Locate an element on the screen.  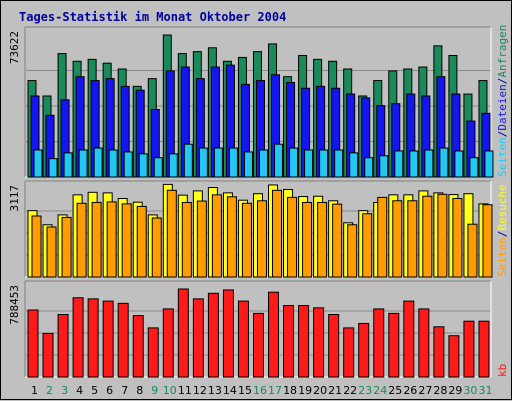
day-label-27: 27 is located at coordinates (425, 390).